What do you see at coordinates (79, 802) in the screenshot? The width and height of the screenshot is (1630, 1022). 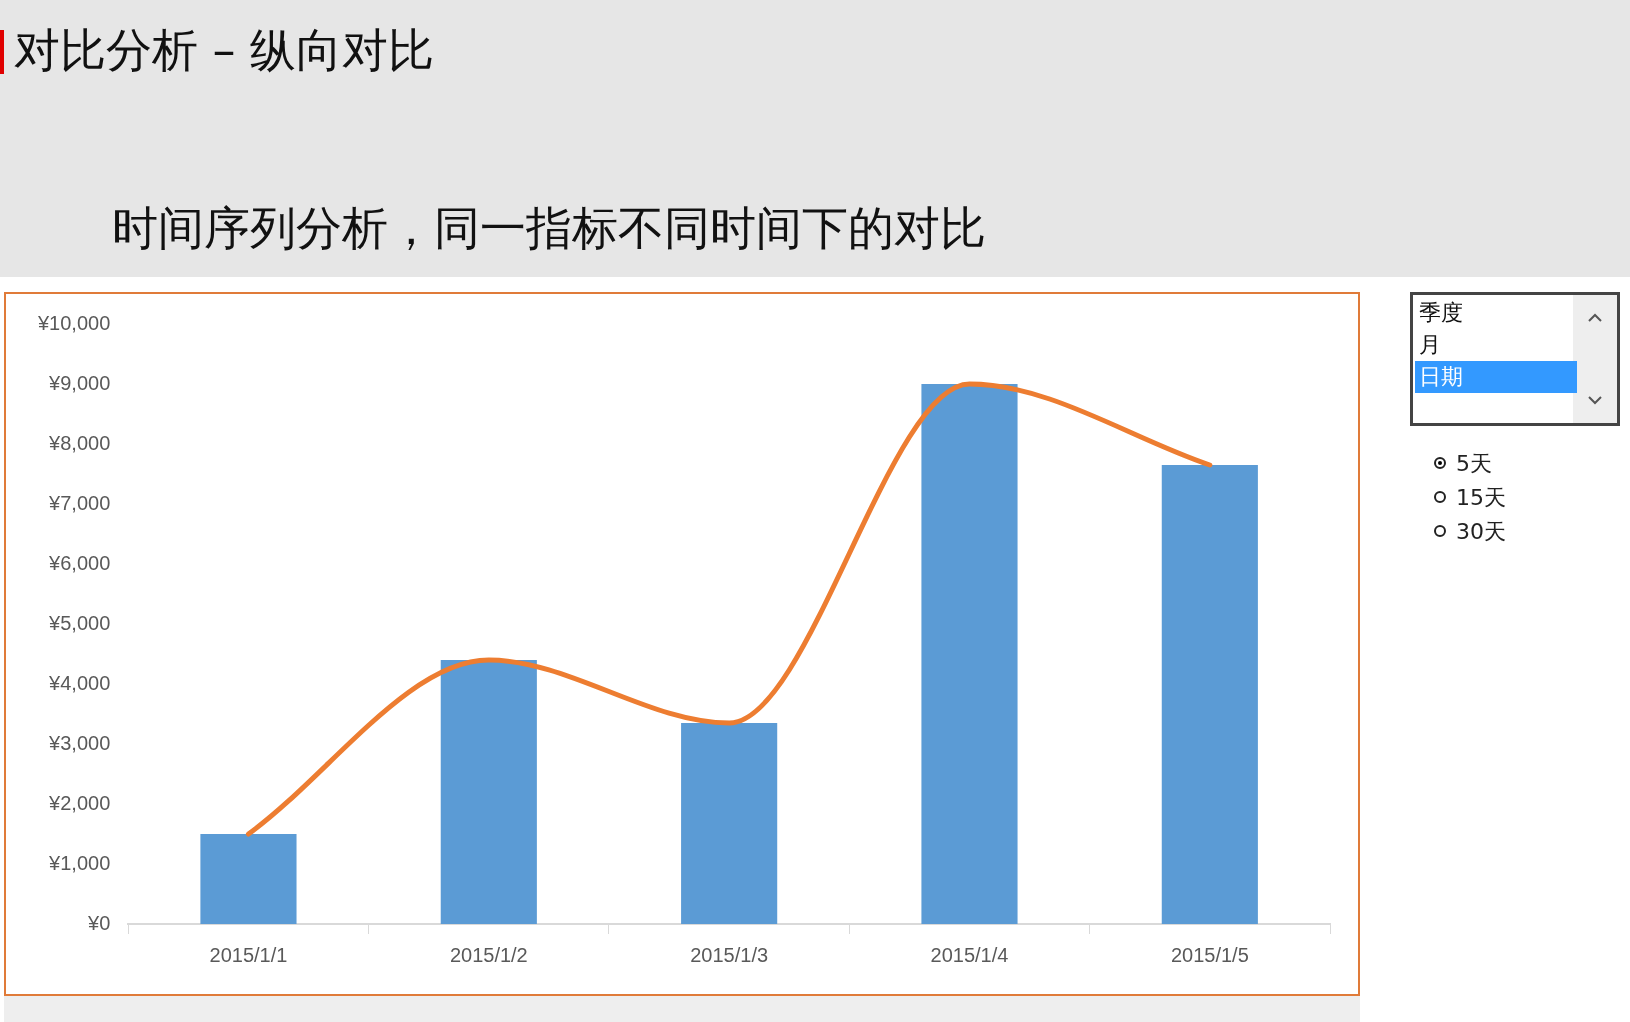 I see `y-tick-label: ¥2,000` at bounding box center [79, 802].